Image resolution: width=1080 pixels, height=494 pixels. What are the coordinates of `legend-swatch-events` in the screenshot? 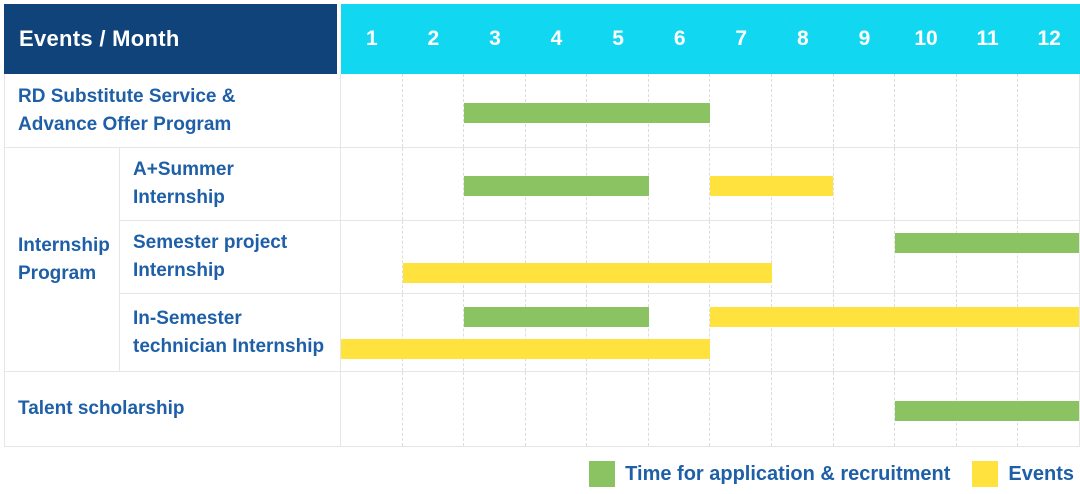 It's located at (985, 474).